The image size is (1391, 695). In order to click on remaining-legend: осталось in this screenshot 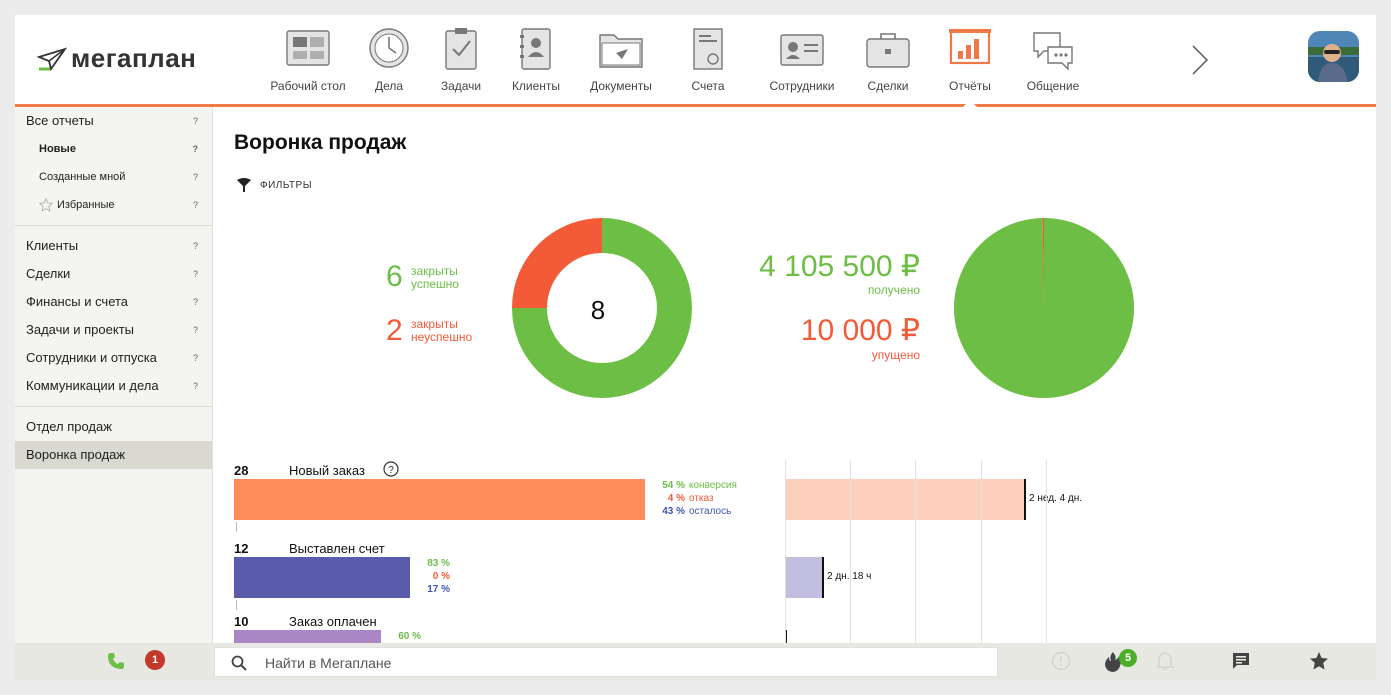, I will do `click(710, 511)`.